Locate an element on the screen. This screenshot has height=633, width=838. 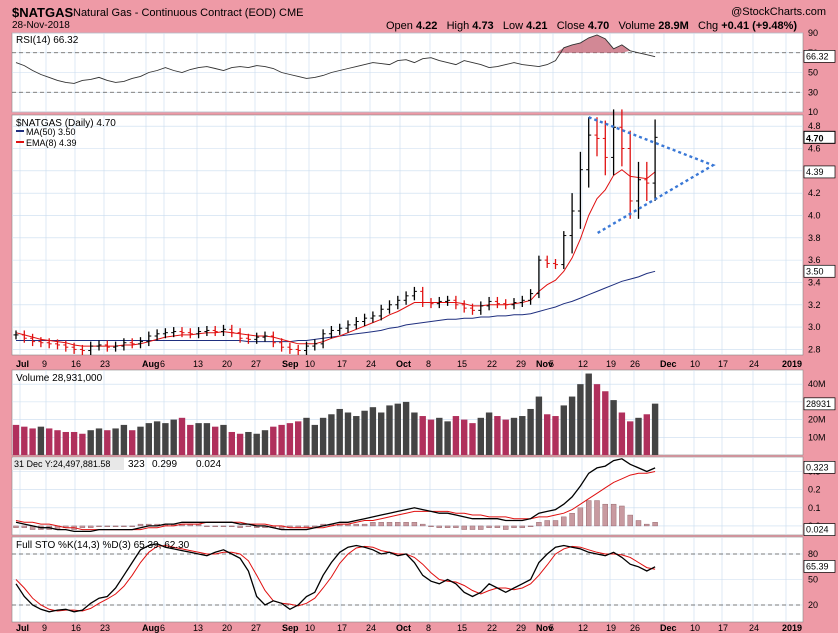
rsi-value-badge-text: 66.32 is located at coordinates (817, 56).